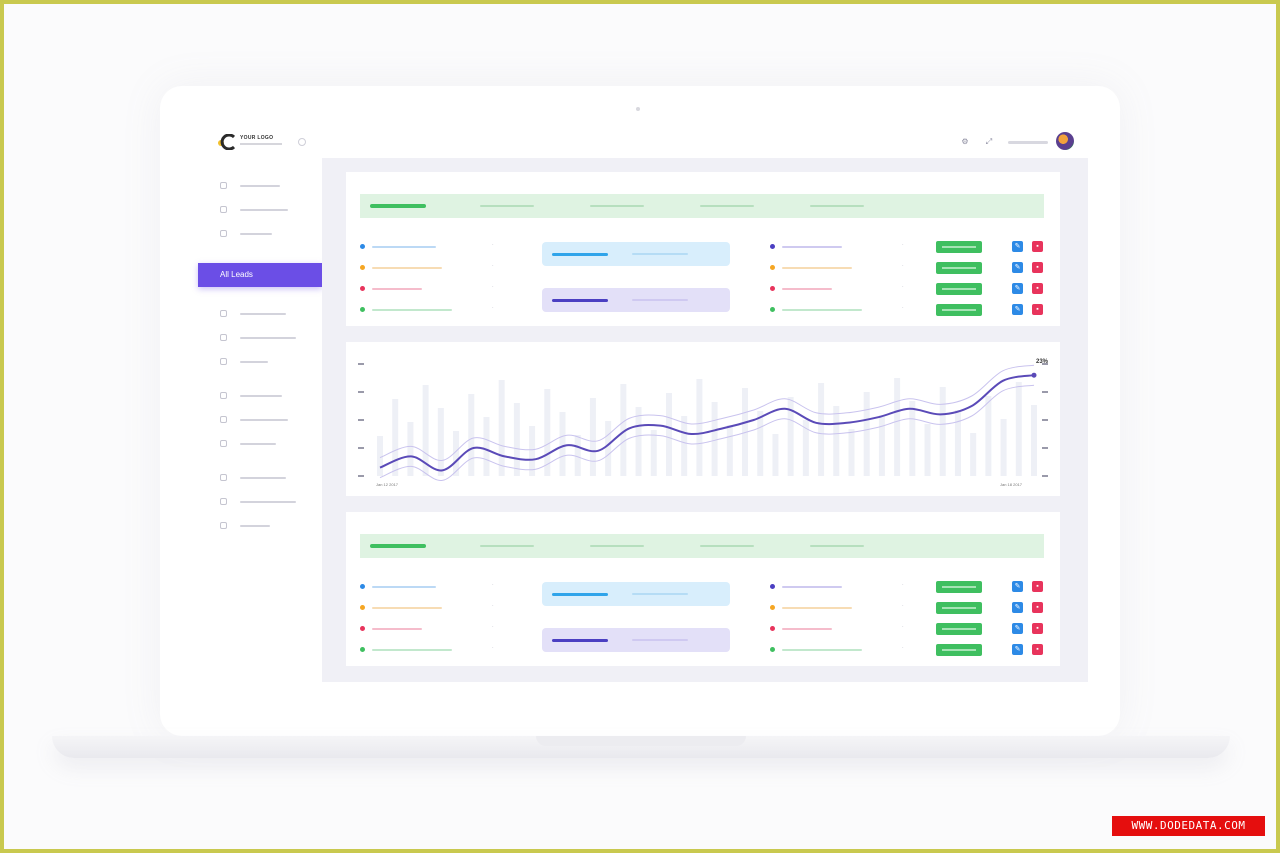 The image size is (1280, 853). Describe the element at coordinates (255, 526) in the screenshot. I see `nav-item-label` at that location.